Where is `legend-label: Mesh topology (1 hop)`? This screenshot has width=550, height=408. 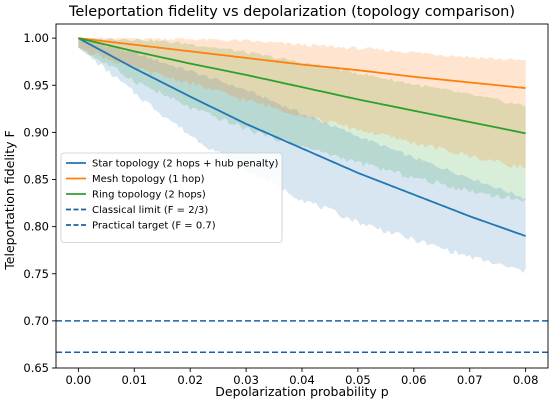 legend-label: Mesh topology (1 hop) is located at coordinates (148, 179).